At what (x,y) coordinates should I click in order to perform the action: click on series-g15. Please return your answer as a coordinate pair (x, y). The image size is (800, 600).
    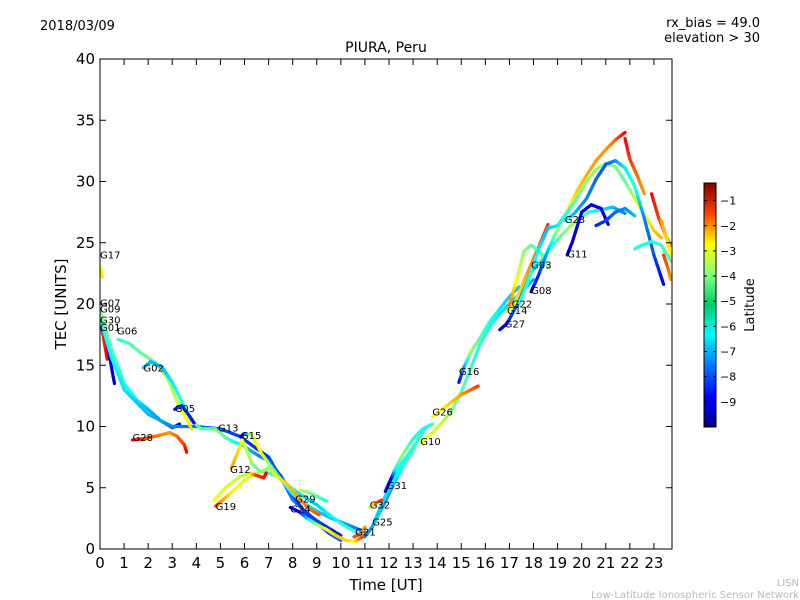
    Looking at the image, I should click on (303, 483).